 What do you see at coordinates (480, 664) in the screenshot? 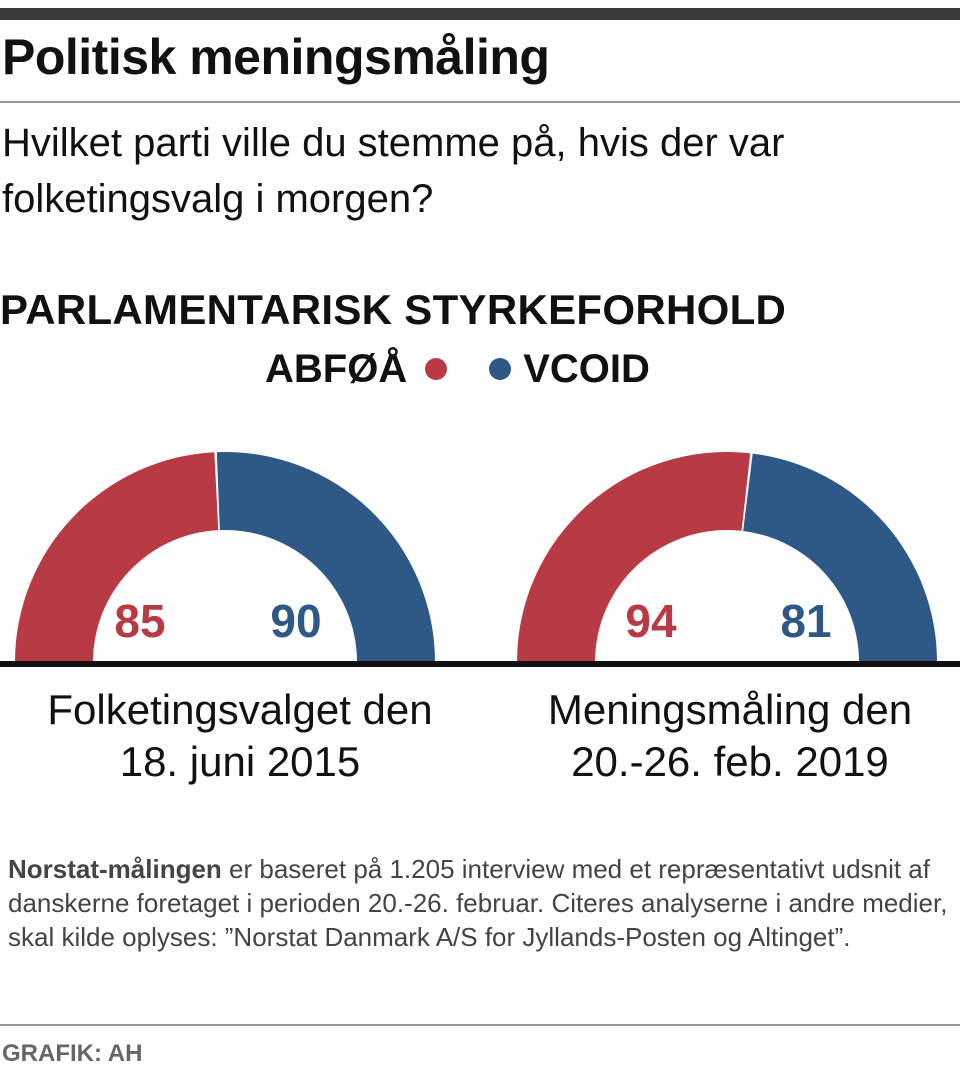
I see `baseline` at bounding box center [480, 664].